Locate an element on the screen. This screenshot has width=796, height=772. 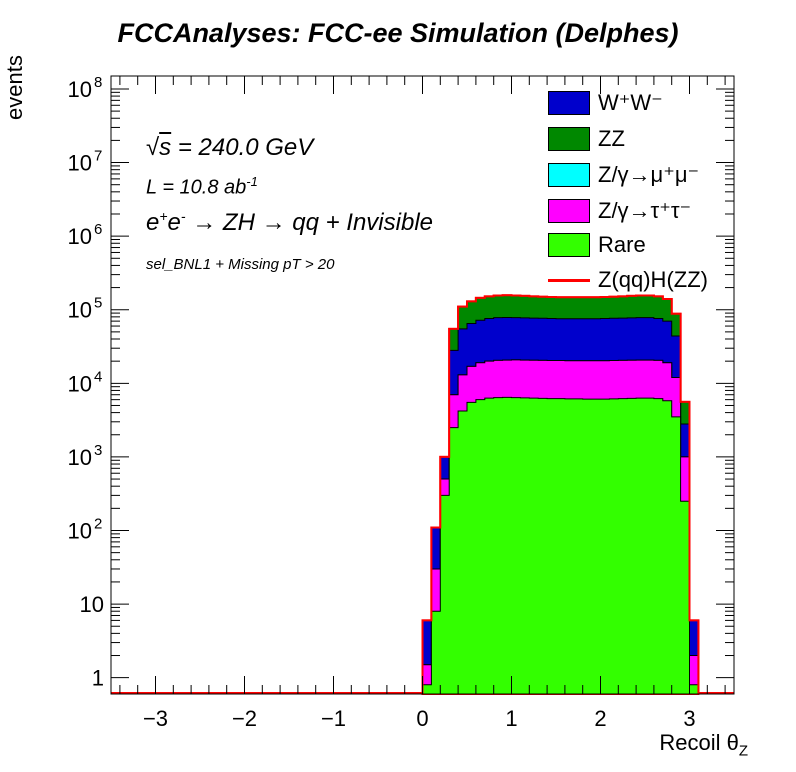
process-e1: e is located at coordinates (153, 222).